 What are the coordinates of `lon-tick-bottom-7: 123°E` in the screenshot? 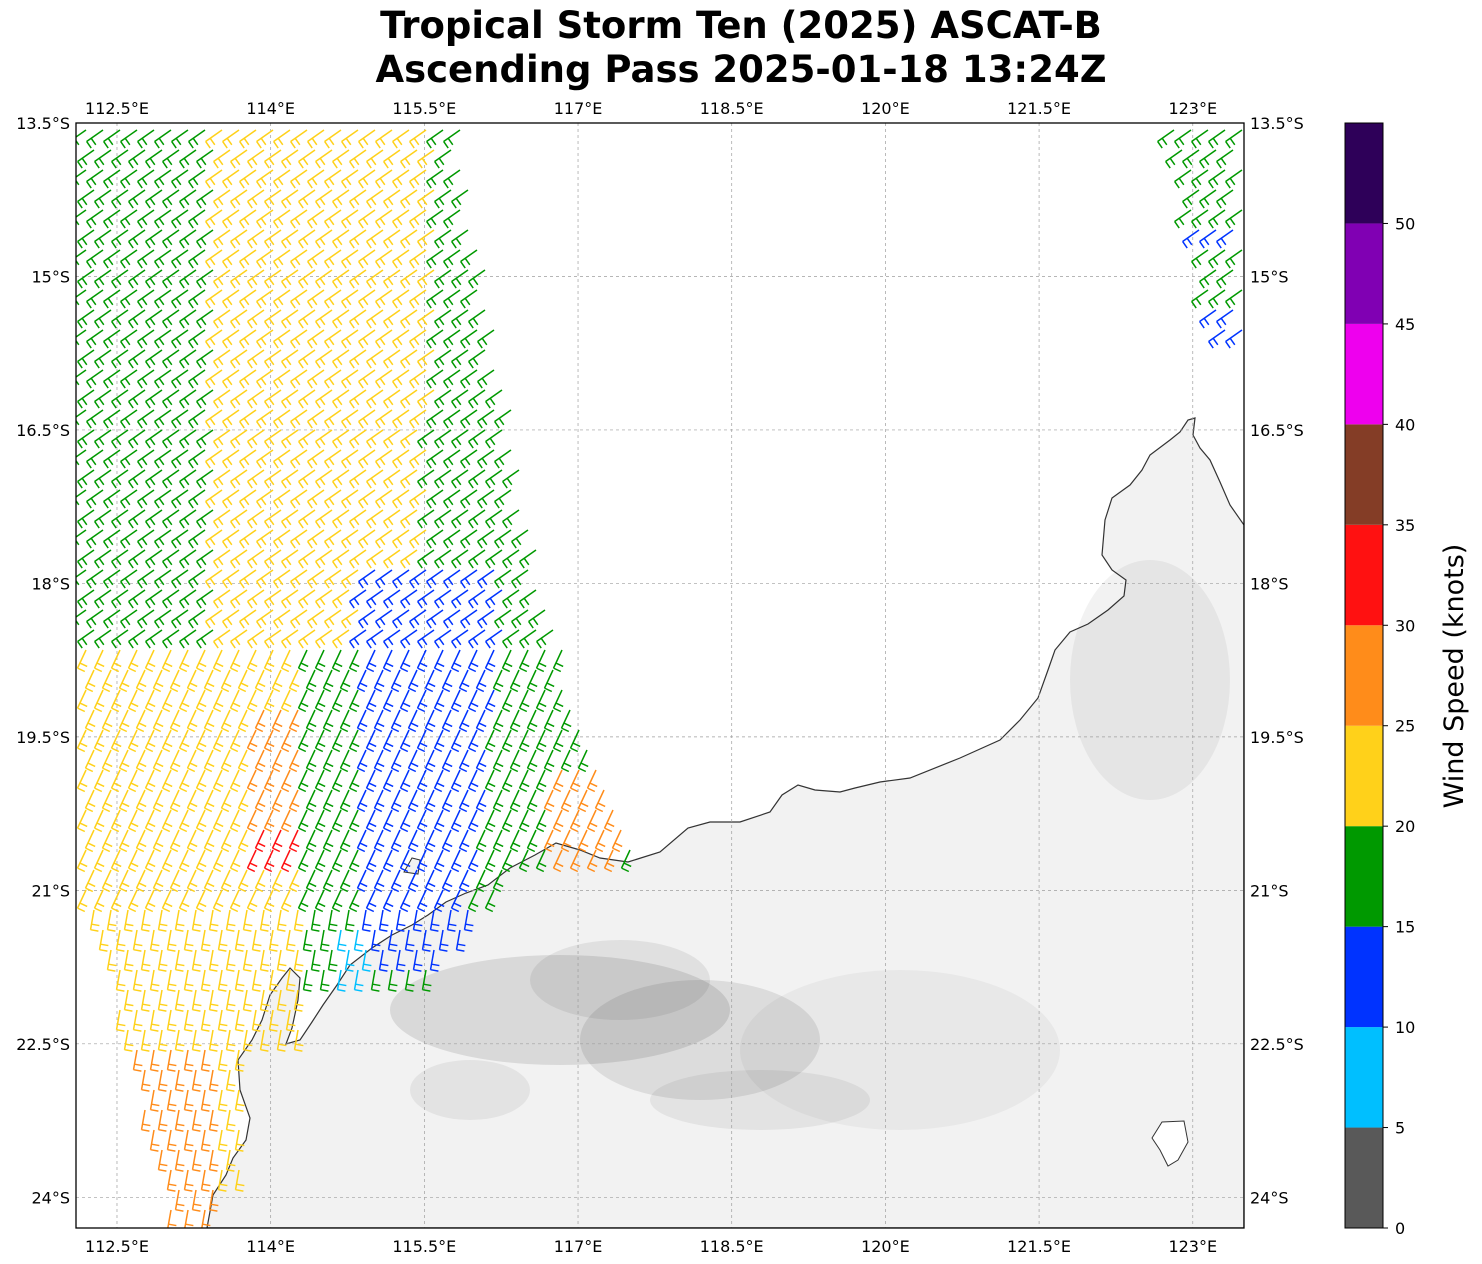 It's located at (1192, 1246).